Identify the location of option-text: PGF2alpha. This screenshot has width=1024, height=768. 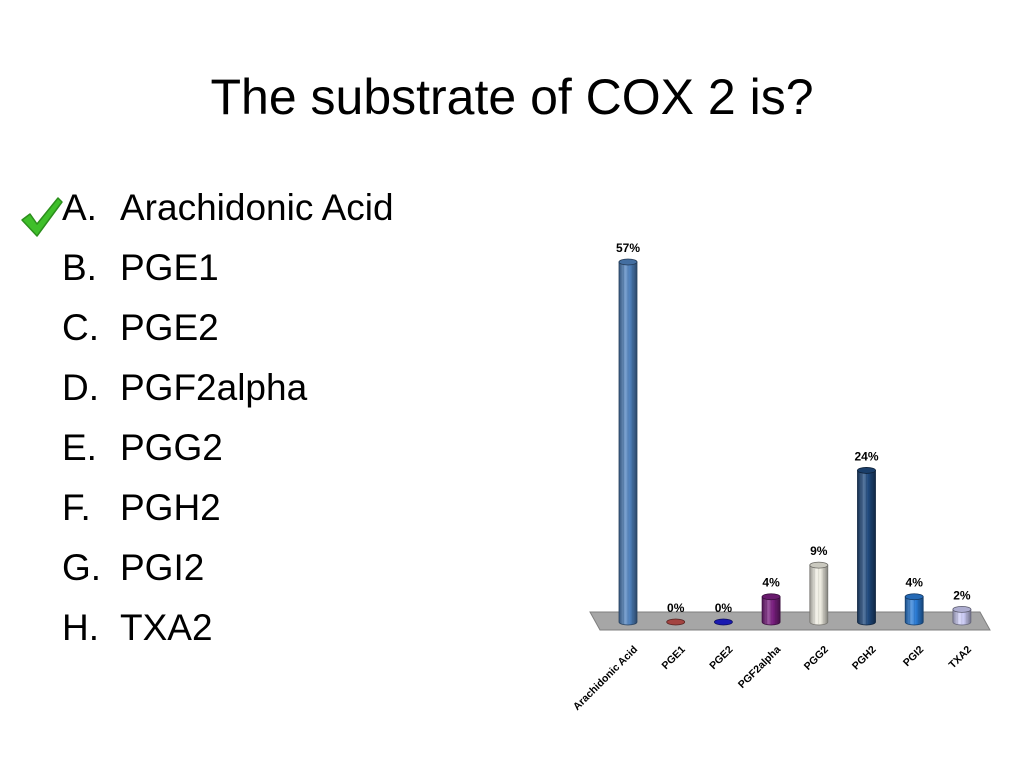
(214, 387).